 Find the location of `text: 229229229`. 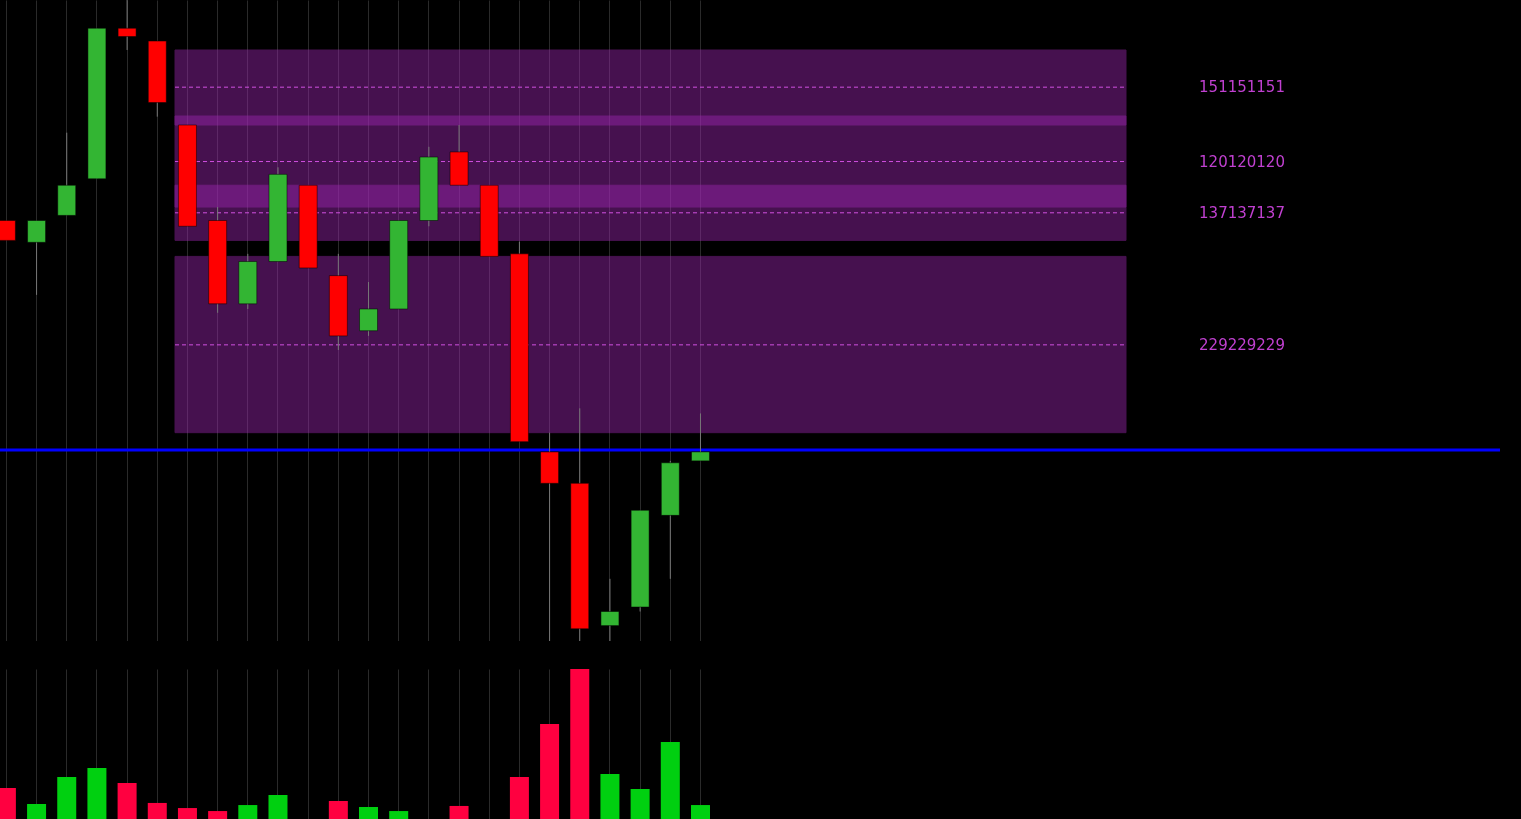

text: 229229229 is located at coordinates (1242, 344).